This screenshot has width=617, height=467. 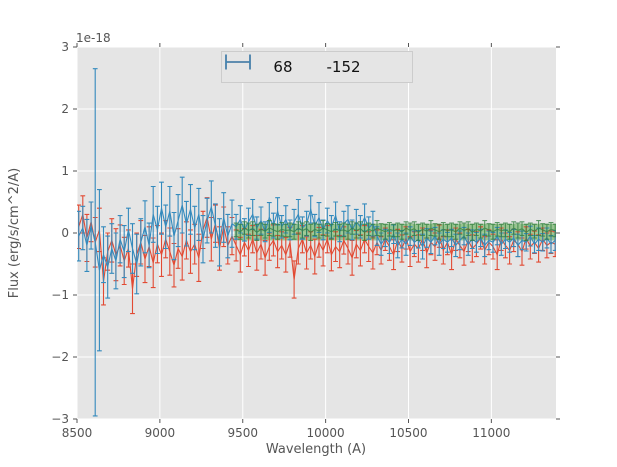 I want to click on x-axis-label: Wavelength (A), so click(x=316, y=449).